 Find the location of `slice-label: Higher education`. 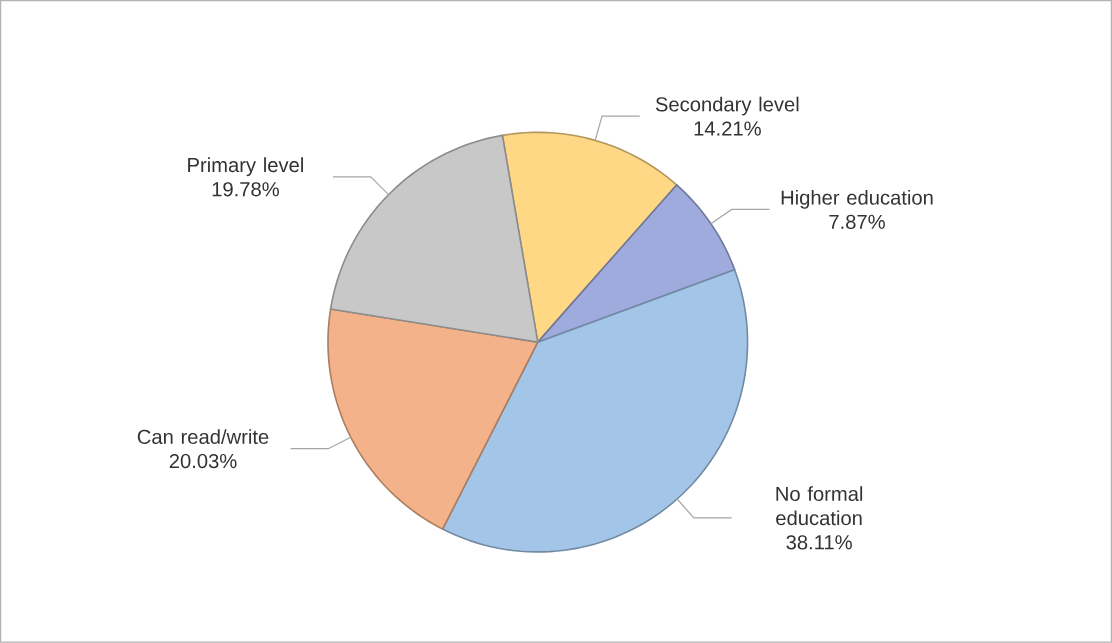

slice-label: Higher education is located at coordinates (857, 199).